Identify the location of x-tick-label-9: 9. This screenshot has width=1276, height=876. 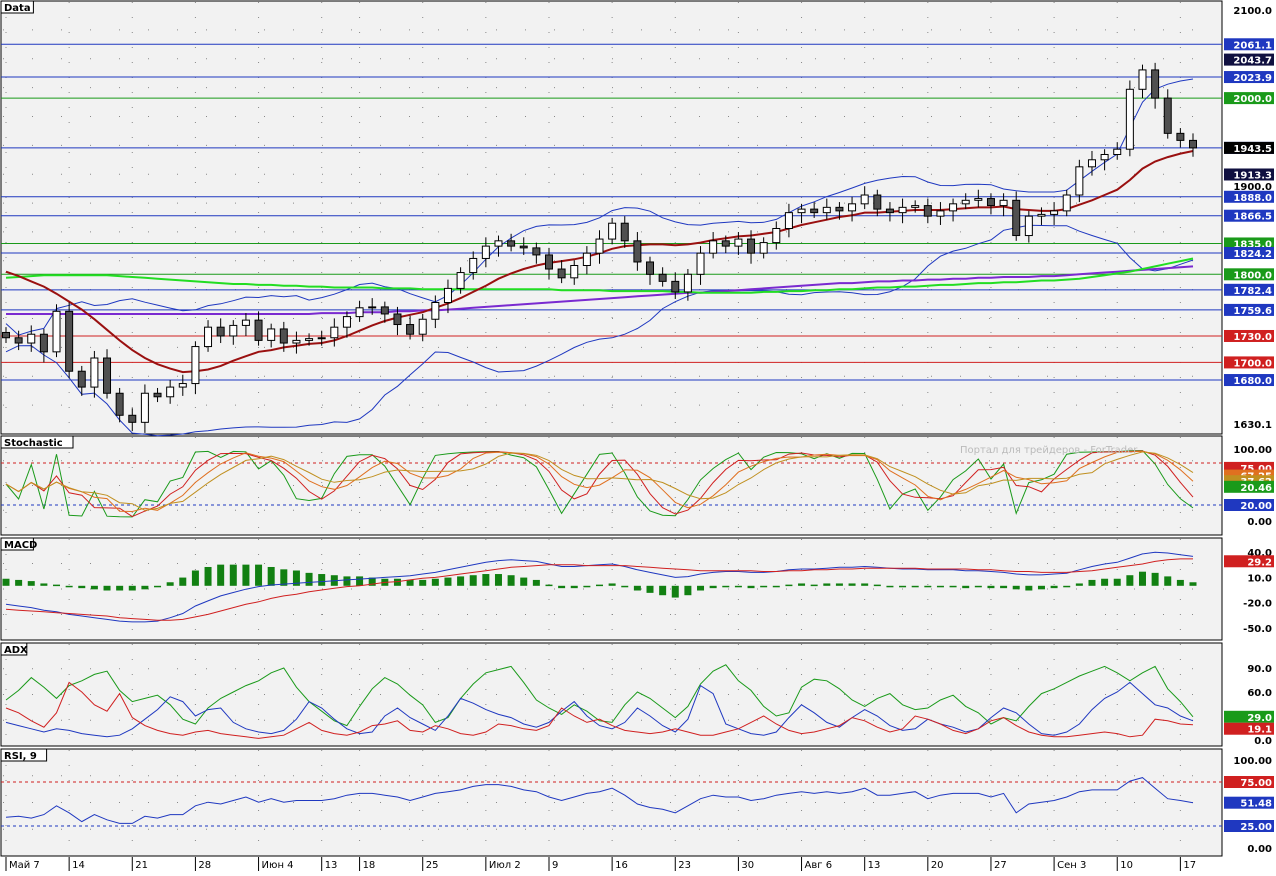
(555, 865).